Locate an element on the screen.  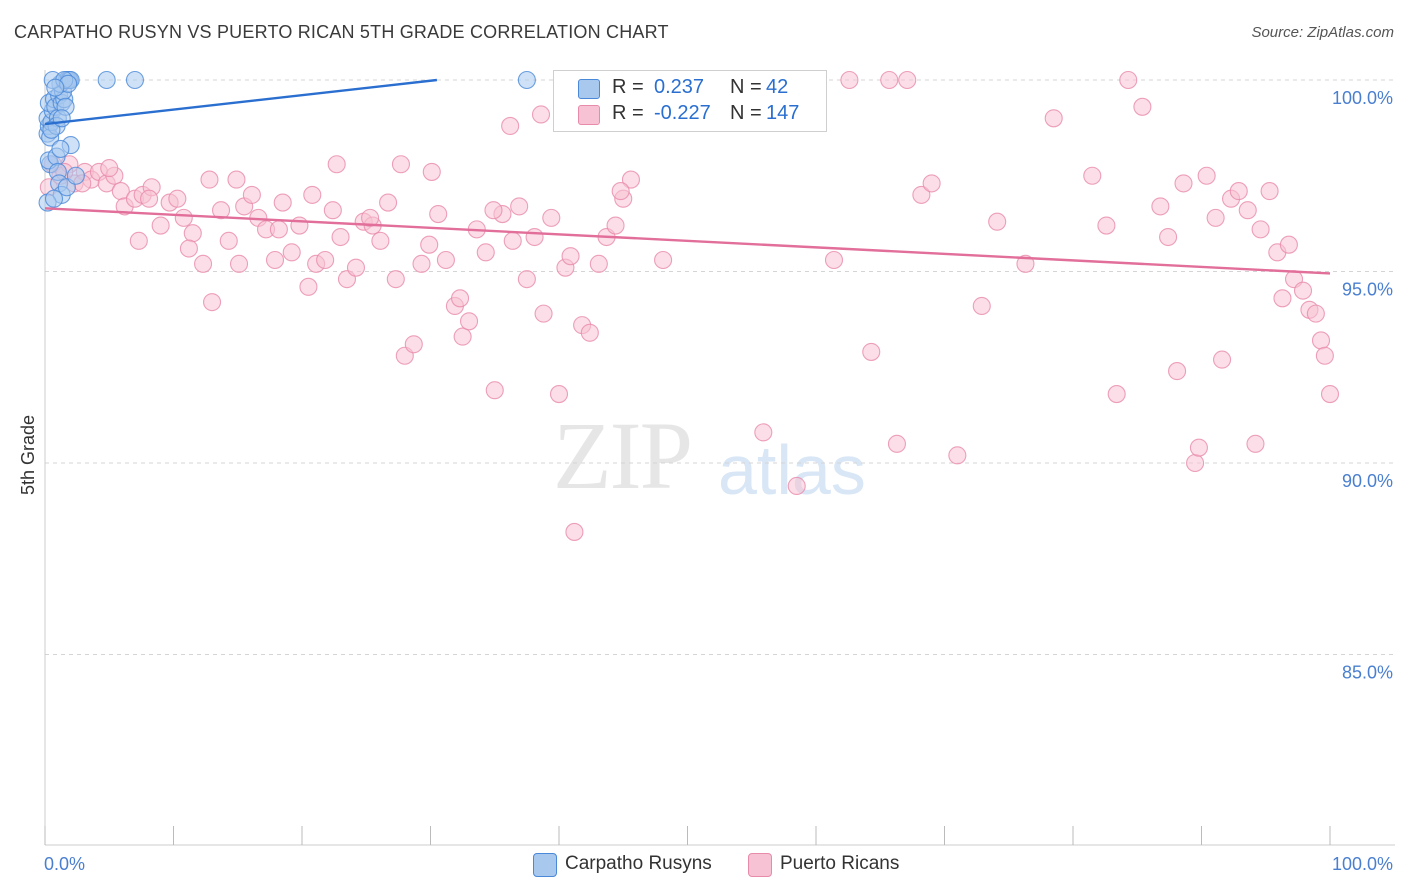
x-tick-label: 0.0% is located at coordinates (64, 864).